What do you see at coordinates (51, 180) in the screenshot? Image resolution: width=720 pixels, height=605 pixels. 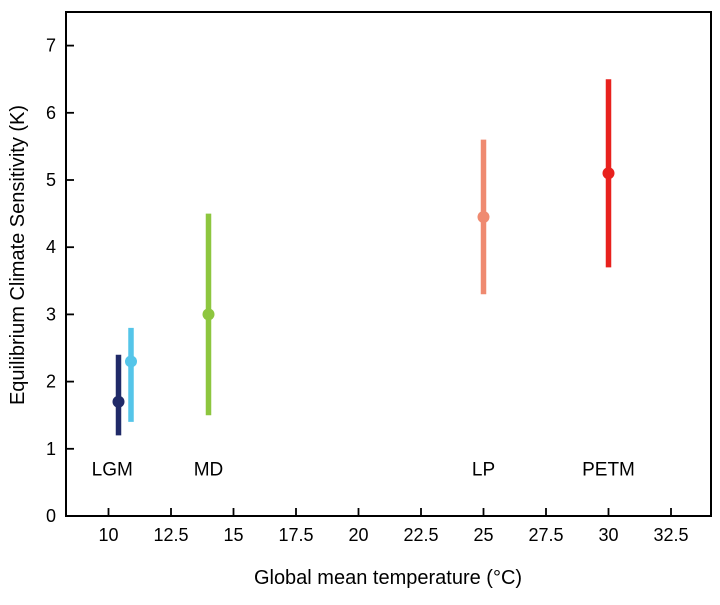 I see `y-tick-label: 5` at bounding box center [51, 180].